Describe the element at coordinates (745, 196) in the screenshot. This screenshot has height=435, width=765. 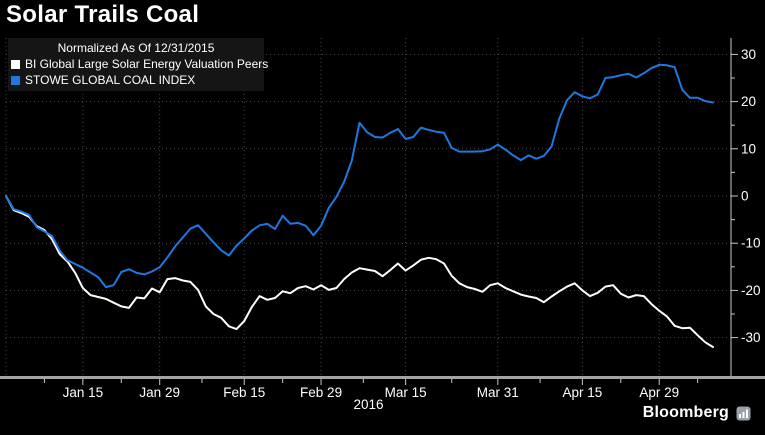
I see `y-tick-label: 0` at that location.